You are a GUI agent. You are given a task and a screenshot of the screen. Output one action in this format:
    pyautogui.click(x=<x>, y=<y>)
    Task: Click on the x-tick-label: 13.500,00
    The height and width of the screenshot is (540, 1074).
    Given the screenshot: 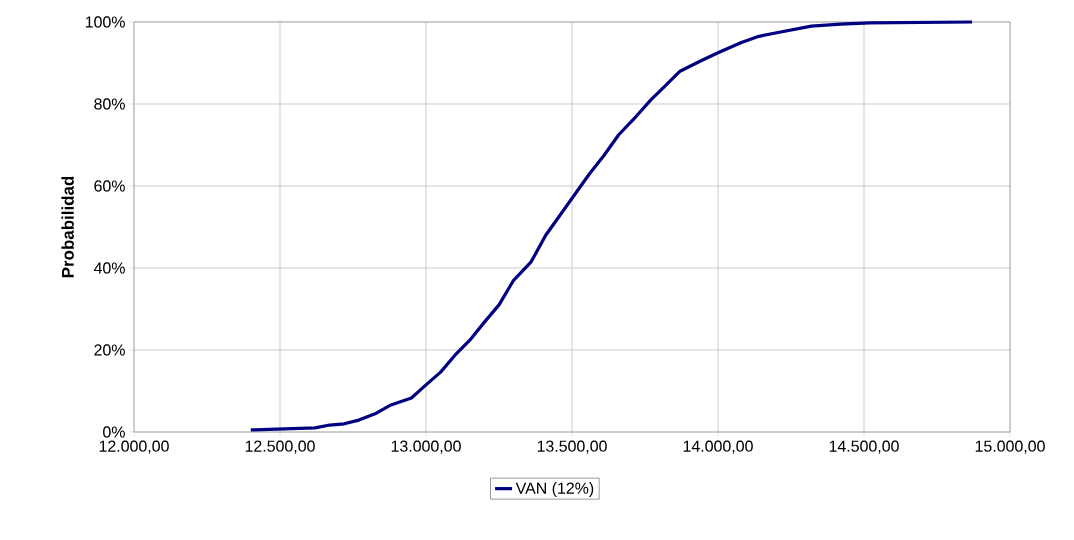 What is the action you would take?
    pyautogui.click(x=572, y=447)
    